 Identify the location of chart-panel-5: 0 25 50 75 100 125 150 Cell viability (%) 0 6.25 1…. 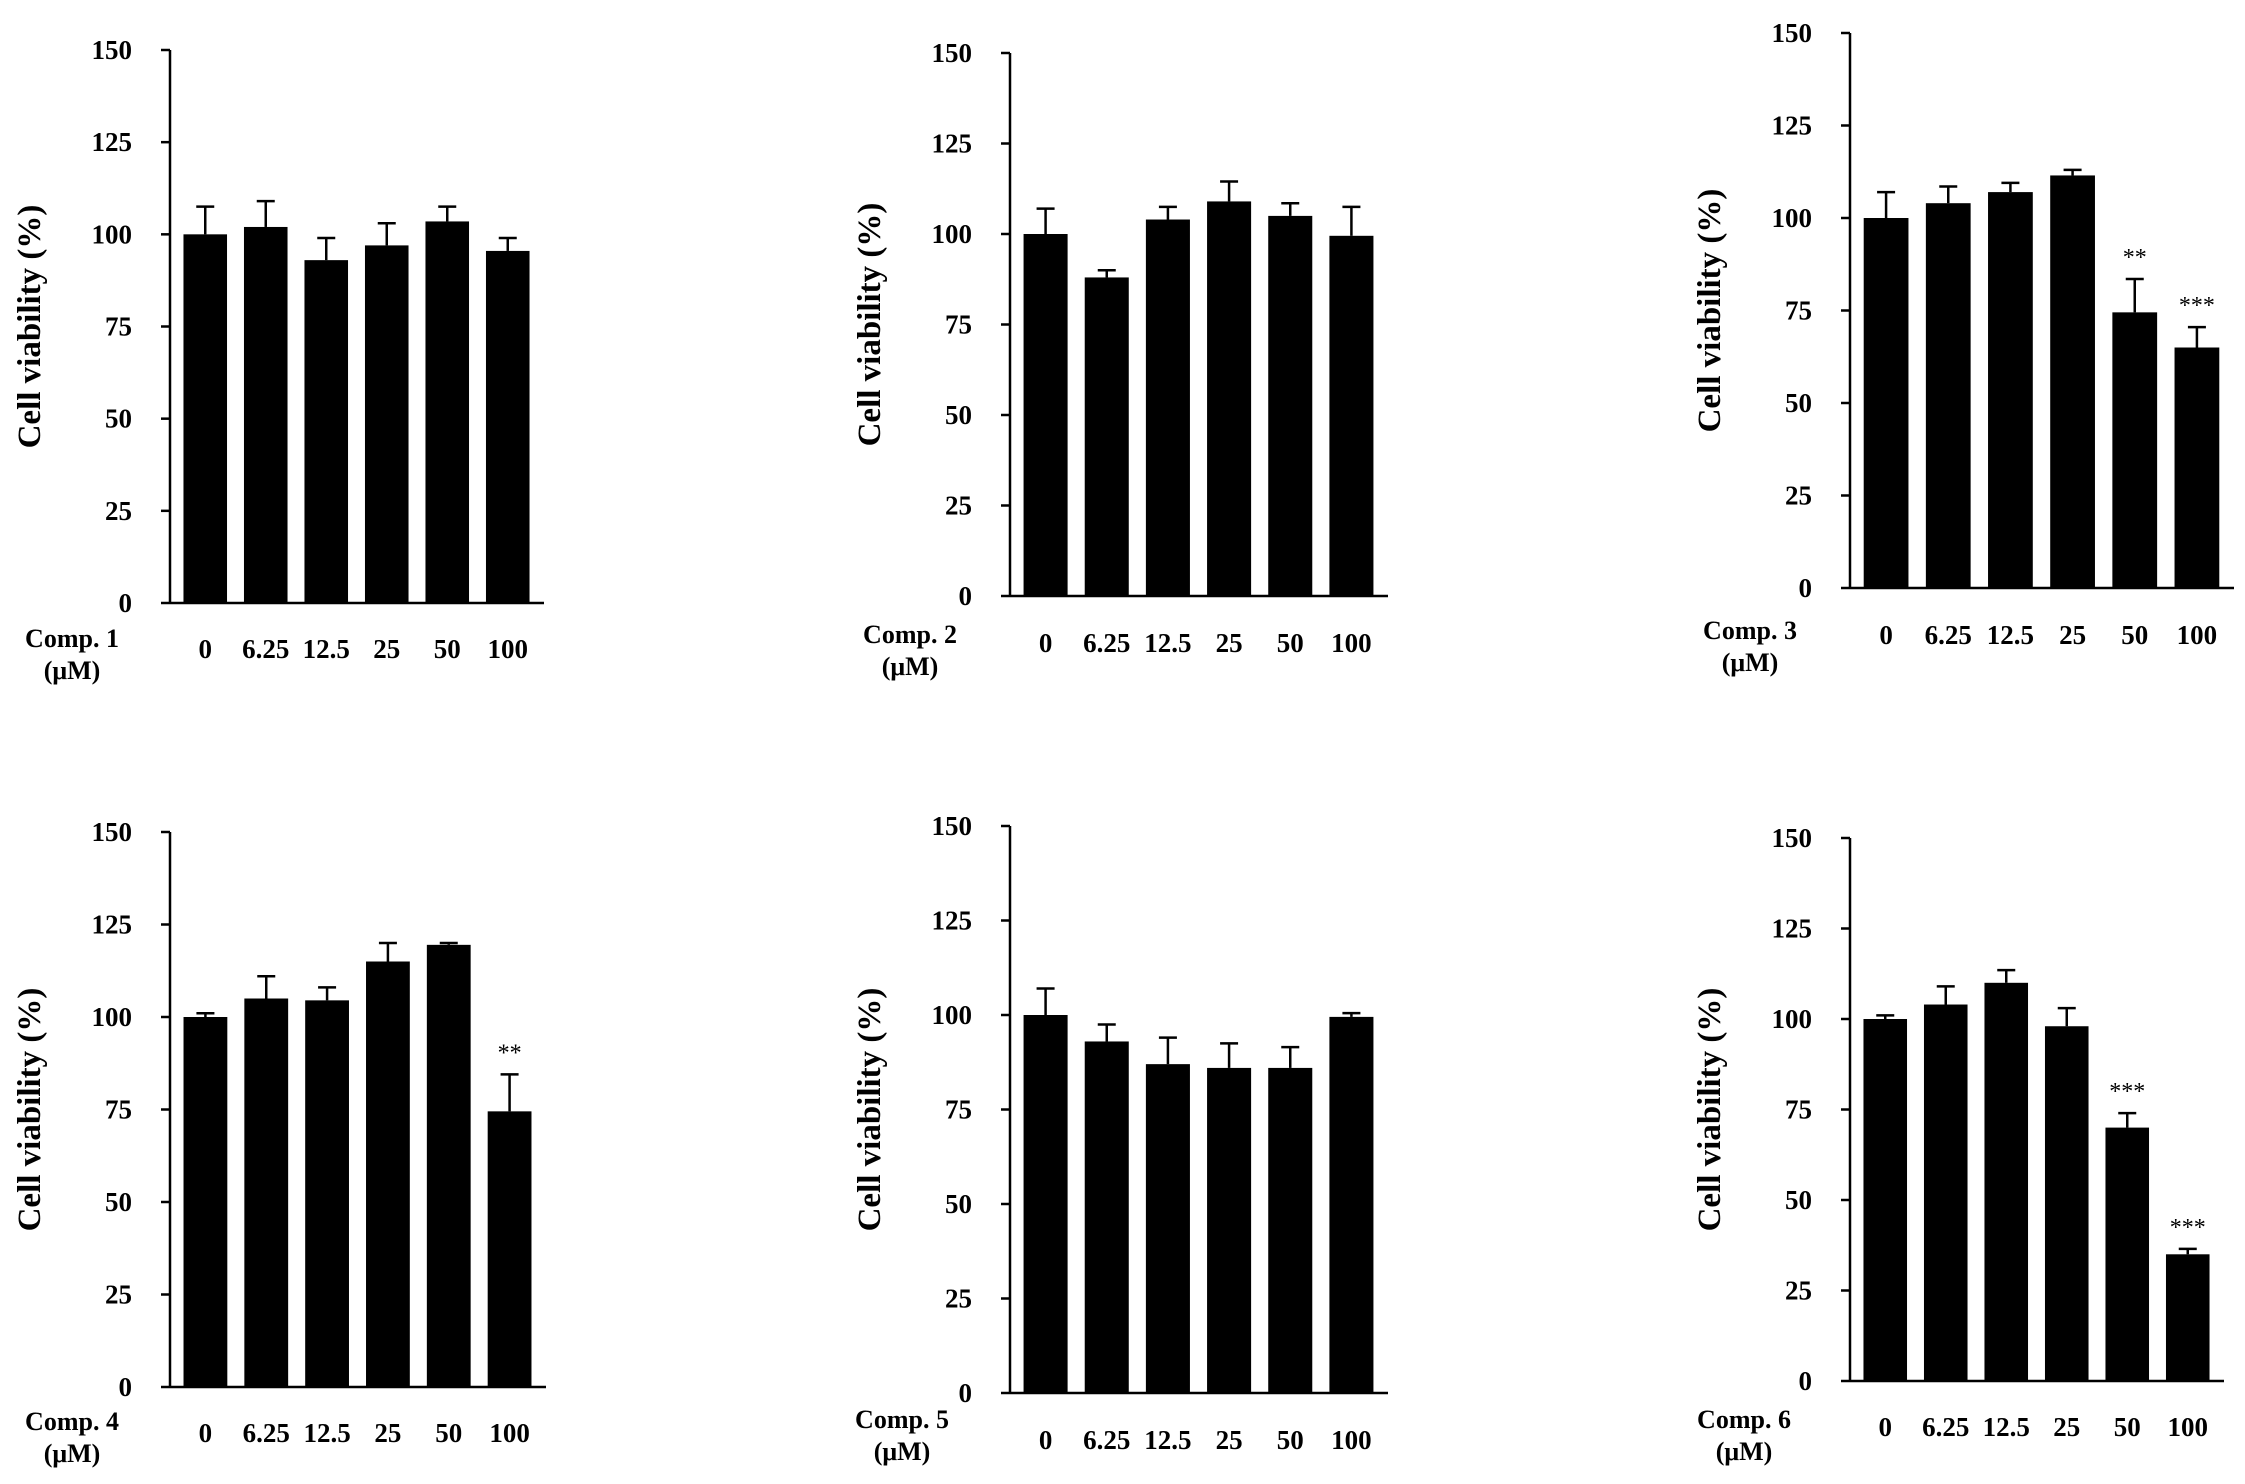
(1120, 1138).